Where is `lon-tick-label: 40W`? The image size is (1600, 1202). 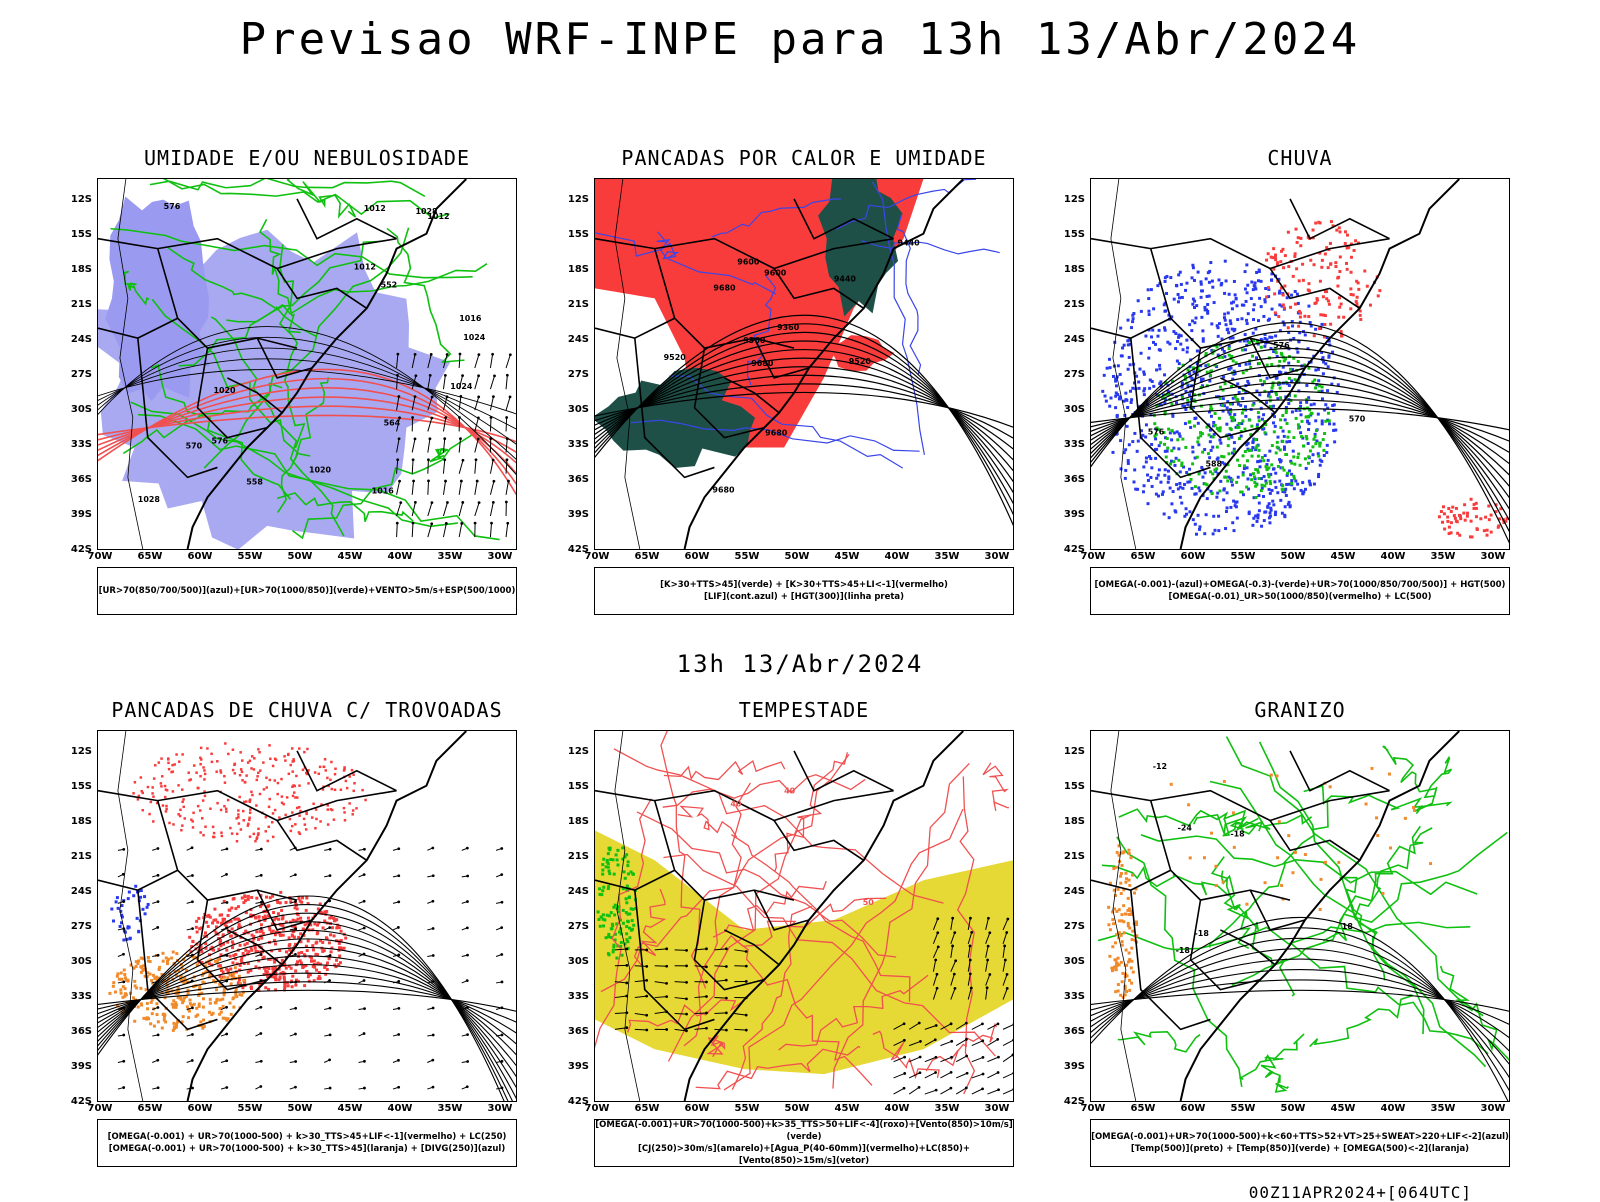 lon-tick-label: 40W is located at coordinates (1393, 1108).